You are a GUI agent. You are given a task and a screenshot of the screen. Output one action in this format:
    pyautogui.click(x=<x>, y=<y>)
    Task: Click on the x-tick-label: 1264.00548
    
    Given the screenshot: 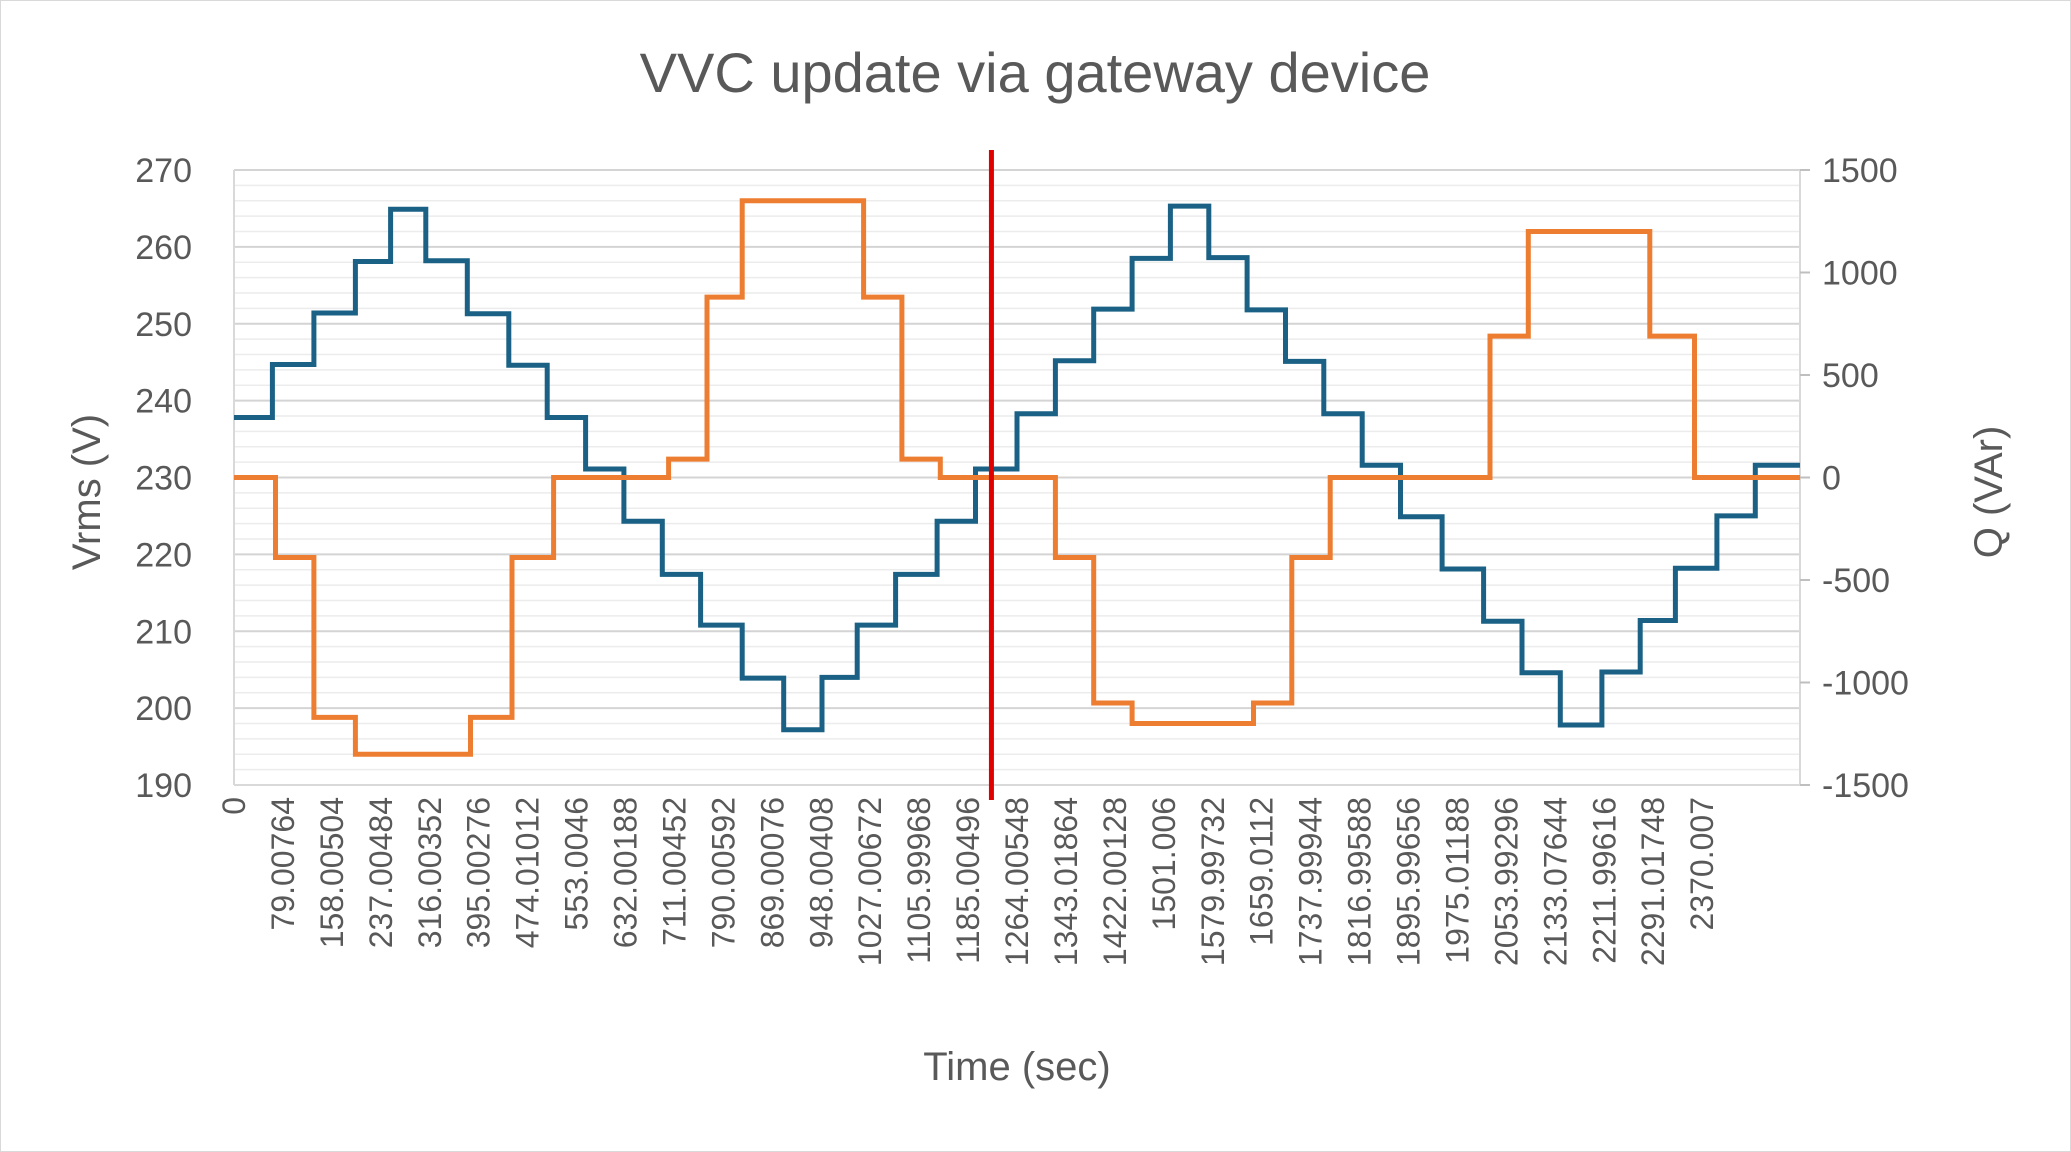 What is the action you would take?
    pyautogui.click(x=1017, y=881)
    